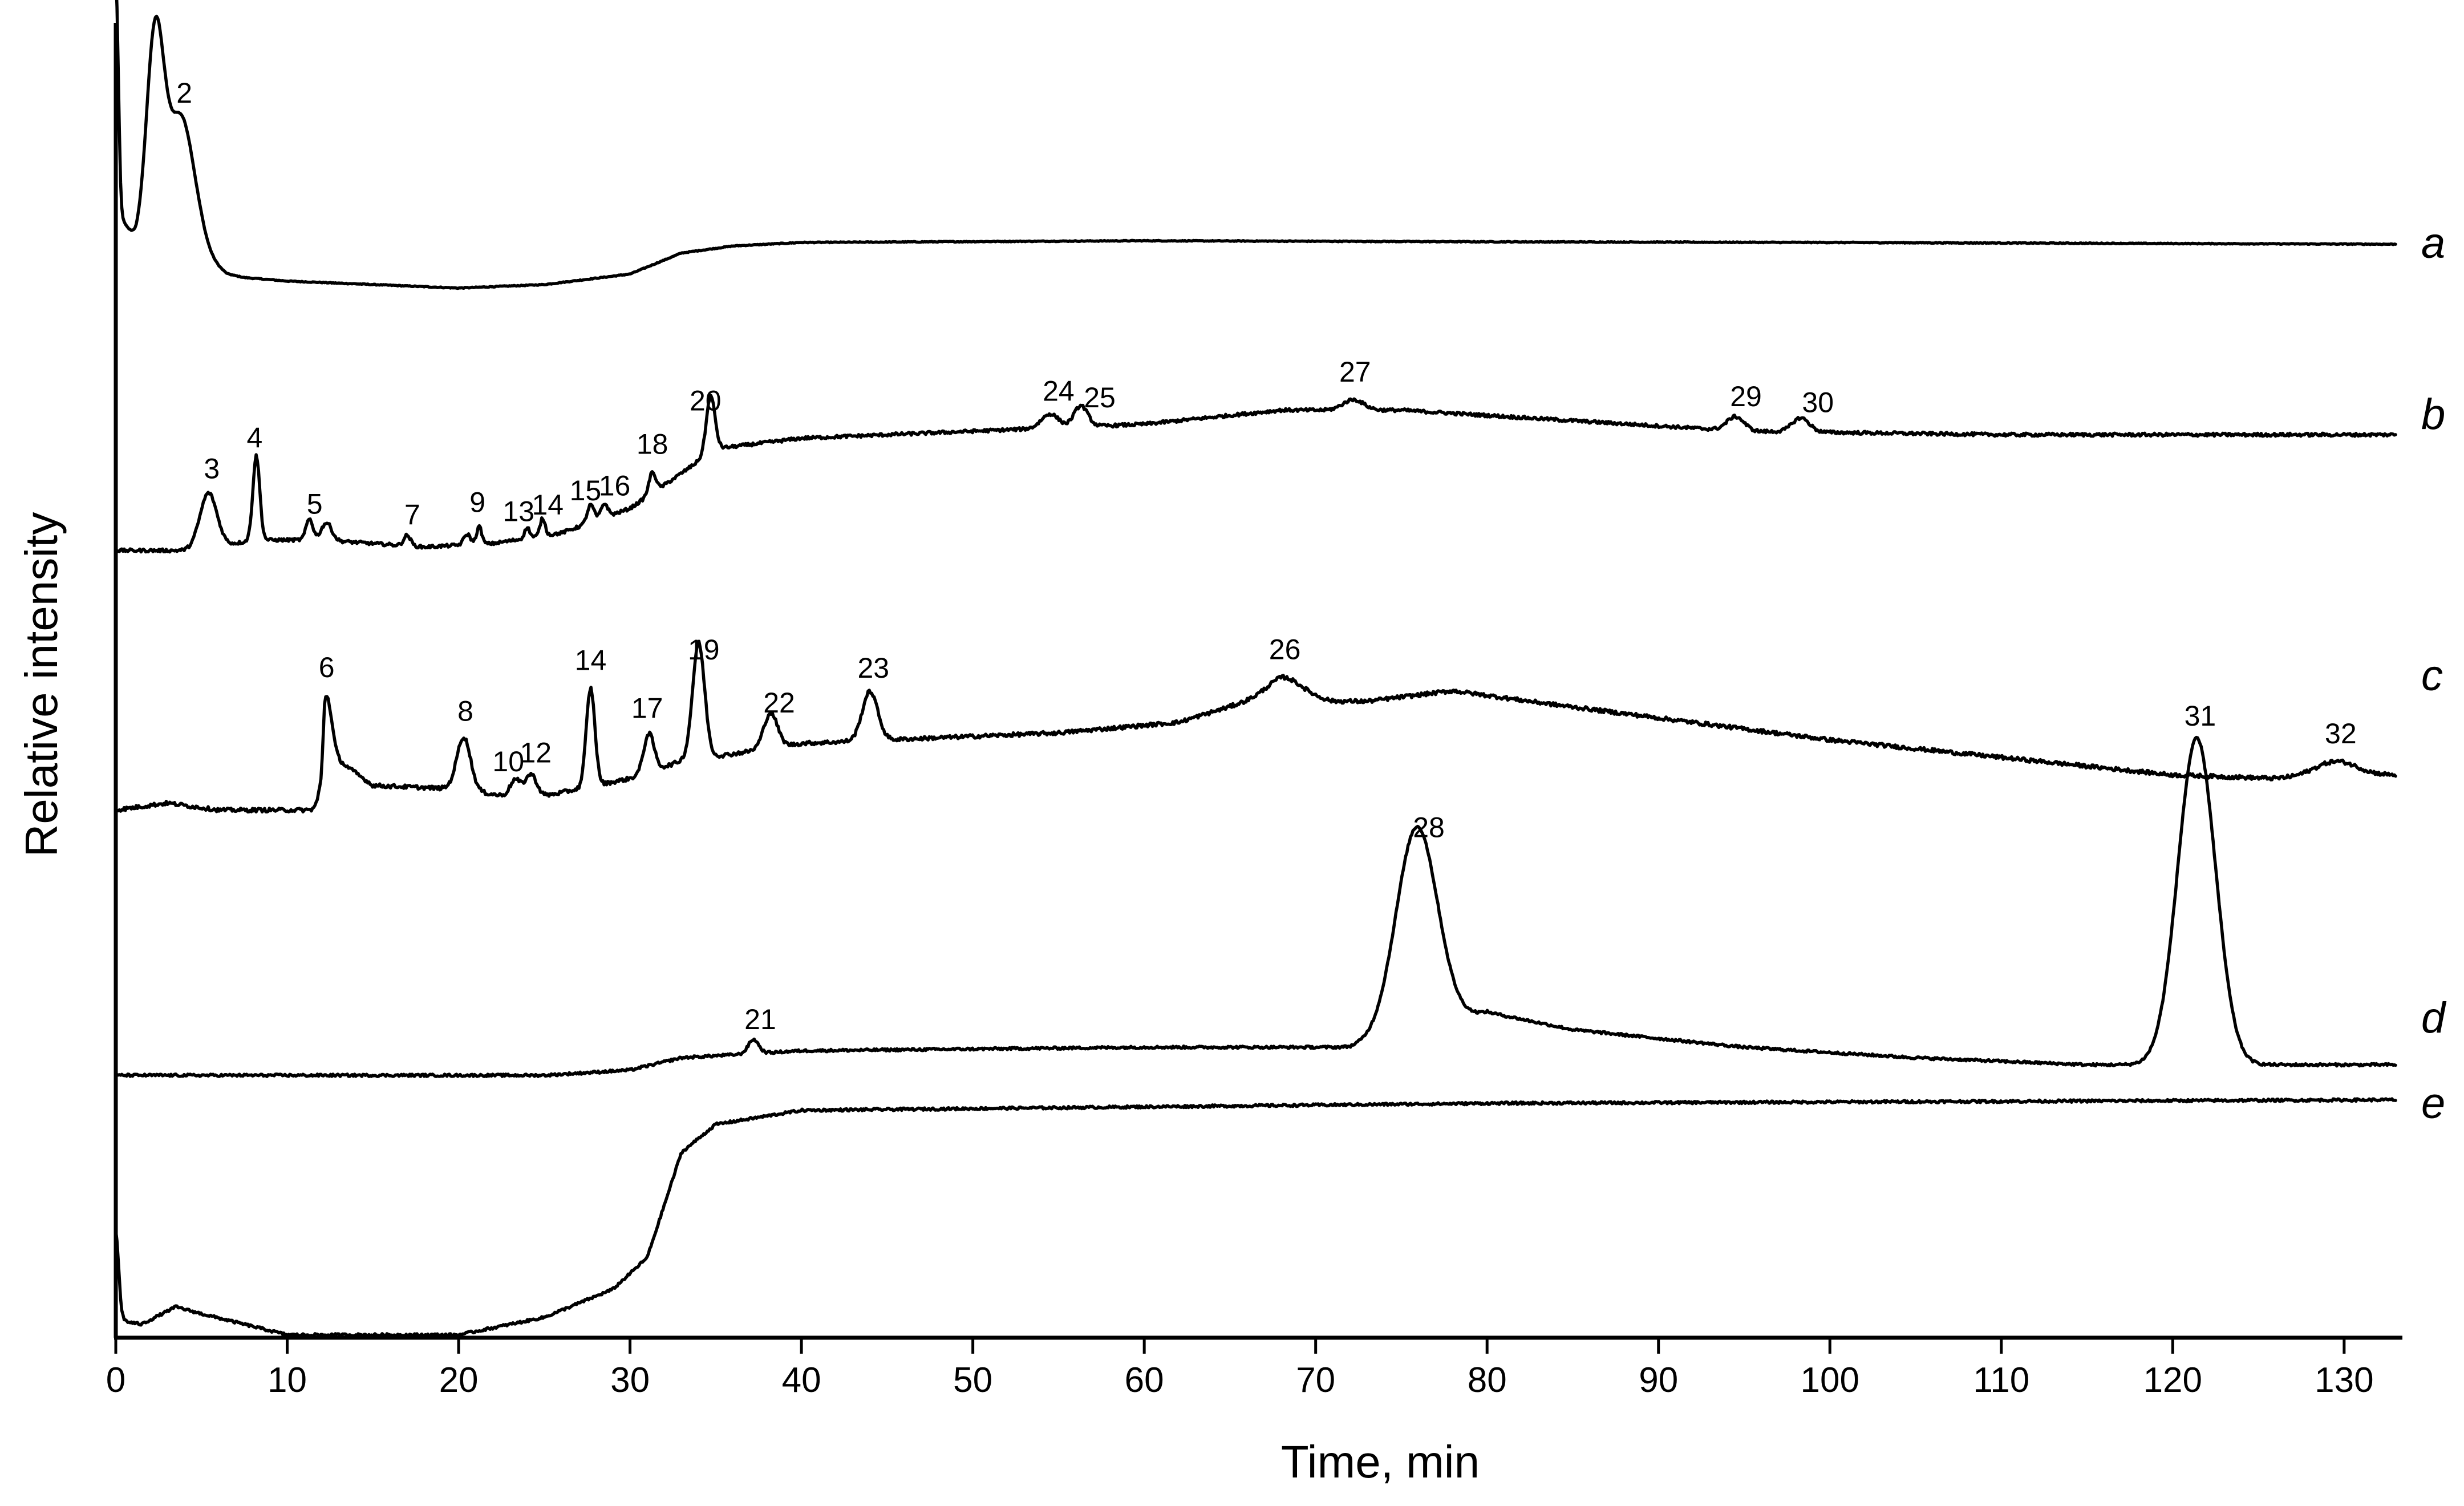 This screenshot has width=2464, height=1506. I want to click on peak-label: 22, so click(779, 703).